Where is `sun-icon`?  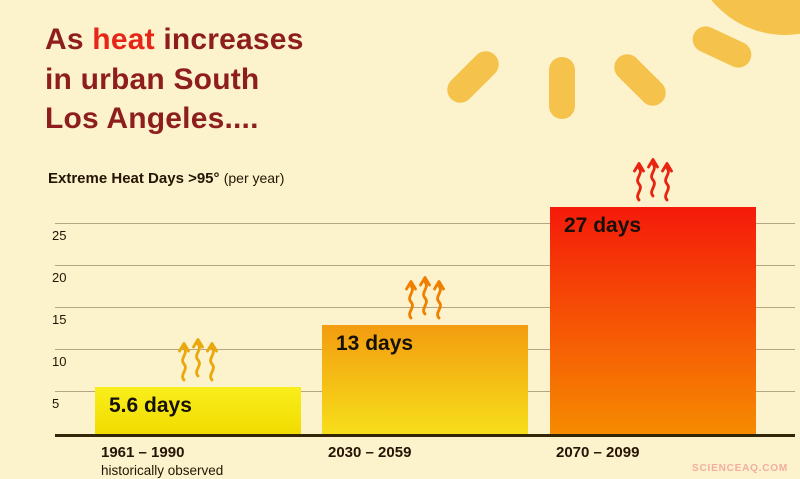
sun-icon is located at coordinates (623, 59).